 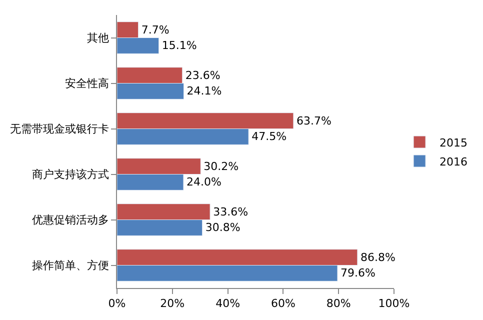 I want to click on data-label: 24.0%, so click(x=204, y=182).